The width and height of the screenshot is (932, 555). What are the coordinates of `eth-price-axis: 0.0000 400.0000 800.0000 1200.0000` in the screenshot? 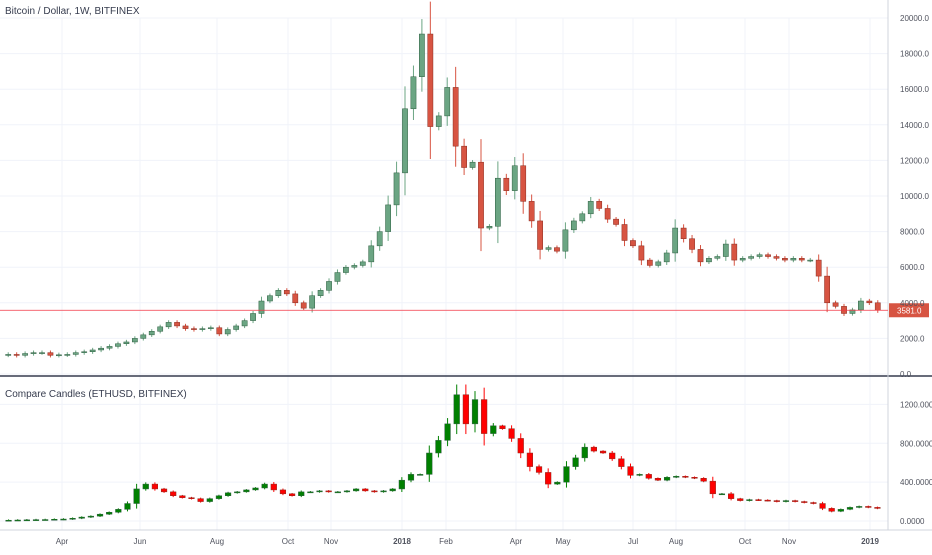 It's located at (916, 463).